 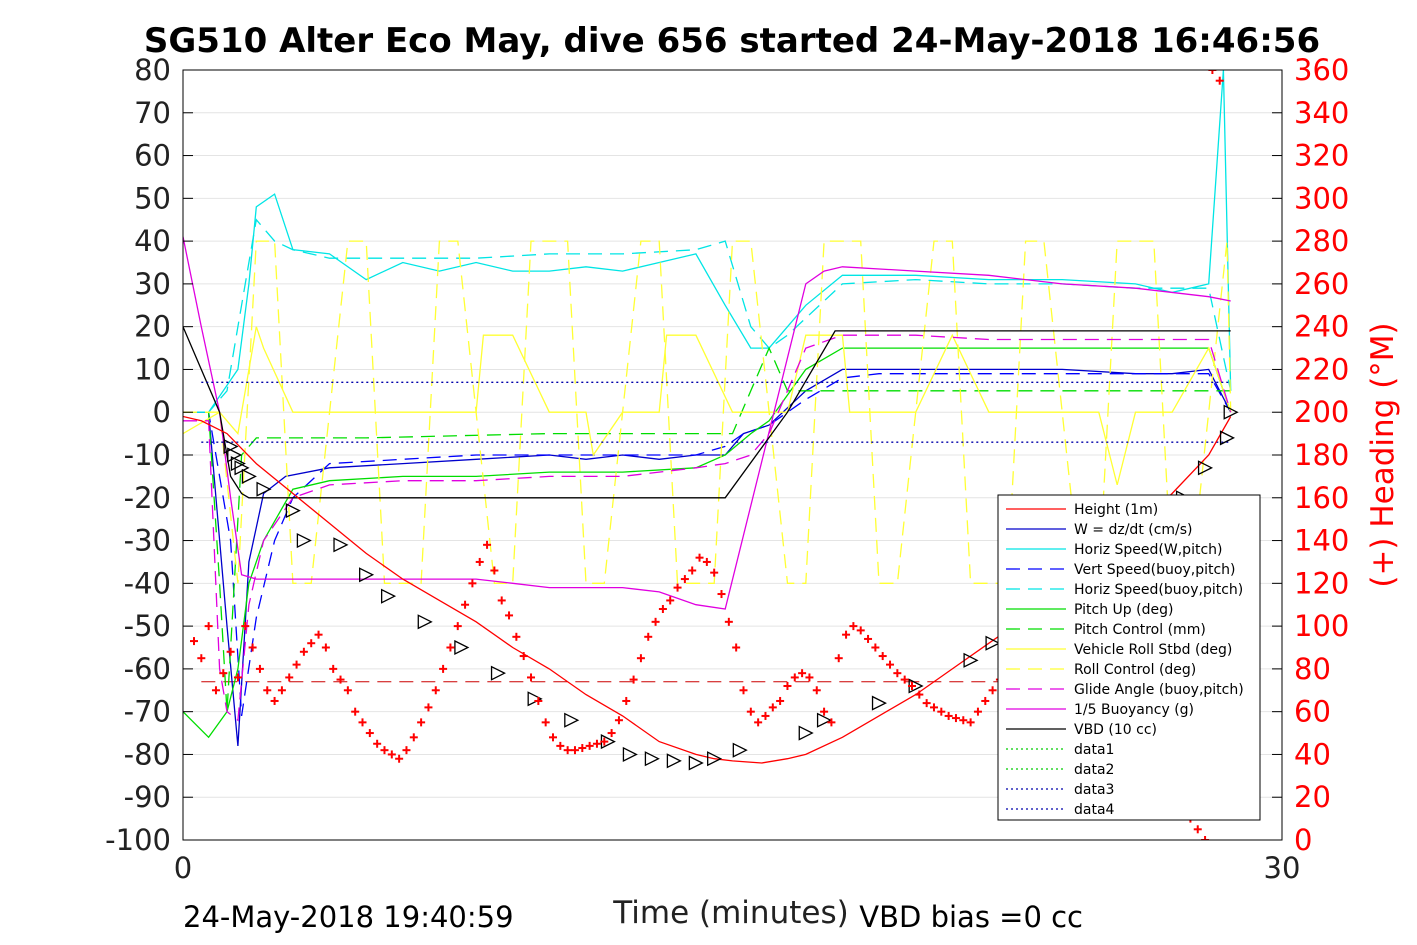 What do you see at coordinates (1312, 669) in the screenshot?
I see `y2-tick-label: 80` at bounding box center [1312, 669].